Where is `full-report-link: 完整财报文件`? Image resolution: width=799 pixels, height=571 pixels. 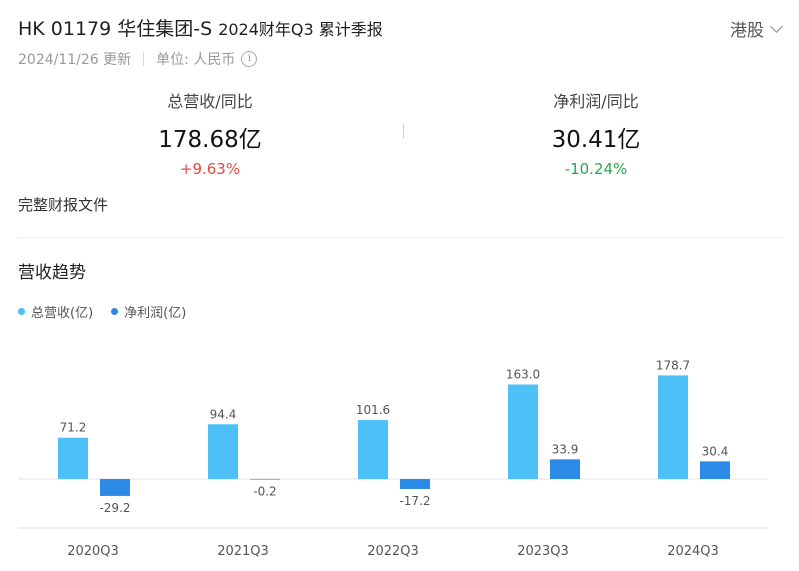
full-report-link: 完整财报文件 is located at coordinates (63, 205).